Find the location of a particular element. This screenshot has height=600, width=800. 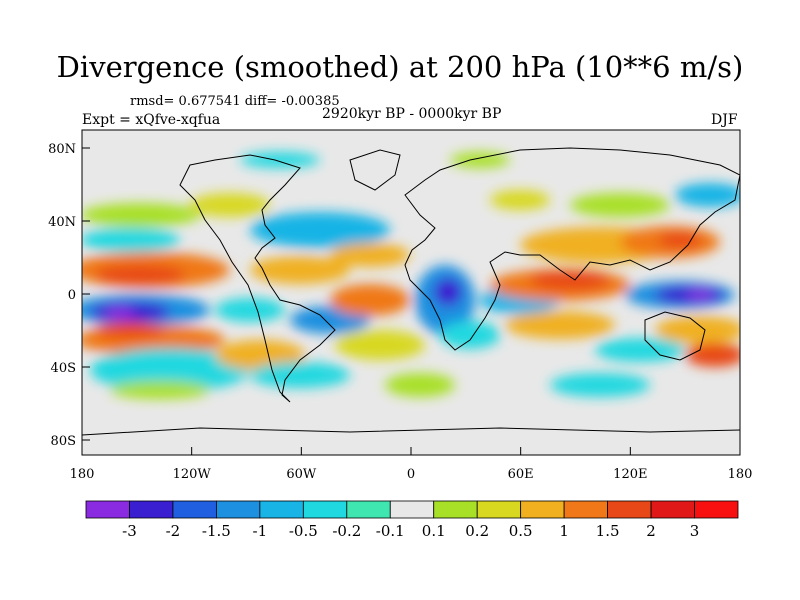

season-label: DJF is located at coordinates (724, 120).